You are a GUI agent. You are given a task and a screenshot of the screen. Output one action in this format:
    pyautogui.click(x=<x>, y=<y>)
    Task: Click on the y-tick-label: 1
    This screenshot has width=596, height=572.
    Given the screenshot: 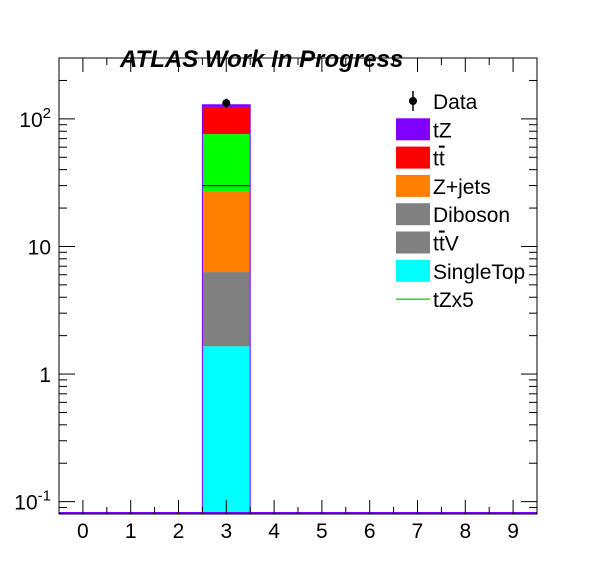 What is the action you would take?
    pyautogui.click(x=45, y=375)
    